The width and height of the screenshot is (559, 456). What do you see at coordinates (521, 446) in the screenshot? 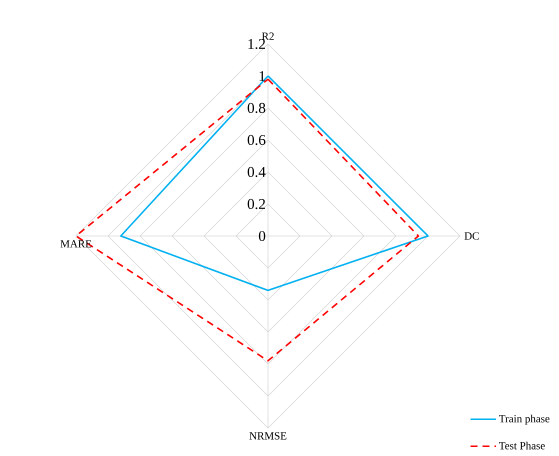
I see `legend-label: Test Phase` at bounding box center [521, 446].